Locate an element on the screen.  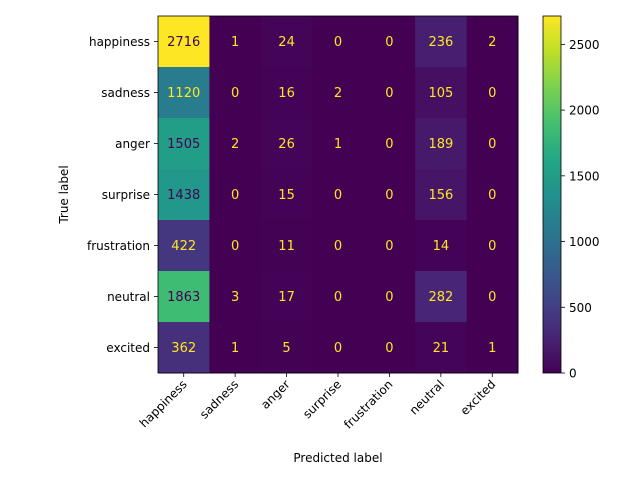
cell-value-label: 2716 is located at coordinates (183, 42).